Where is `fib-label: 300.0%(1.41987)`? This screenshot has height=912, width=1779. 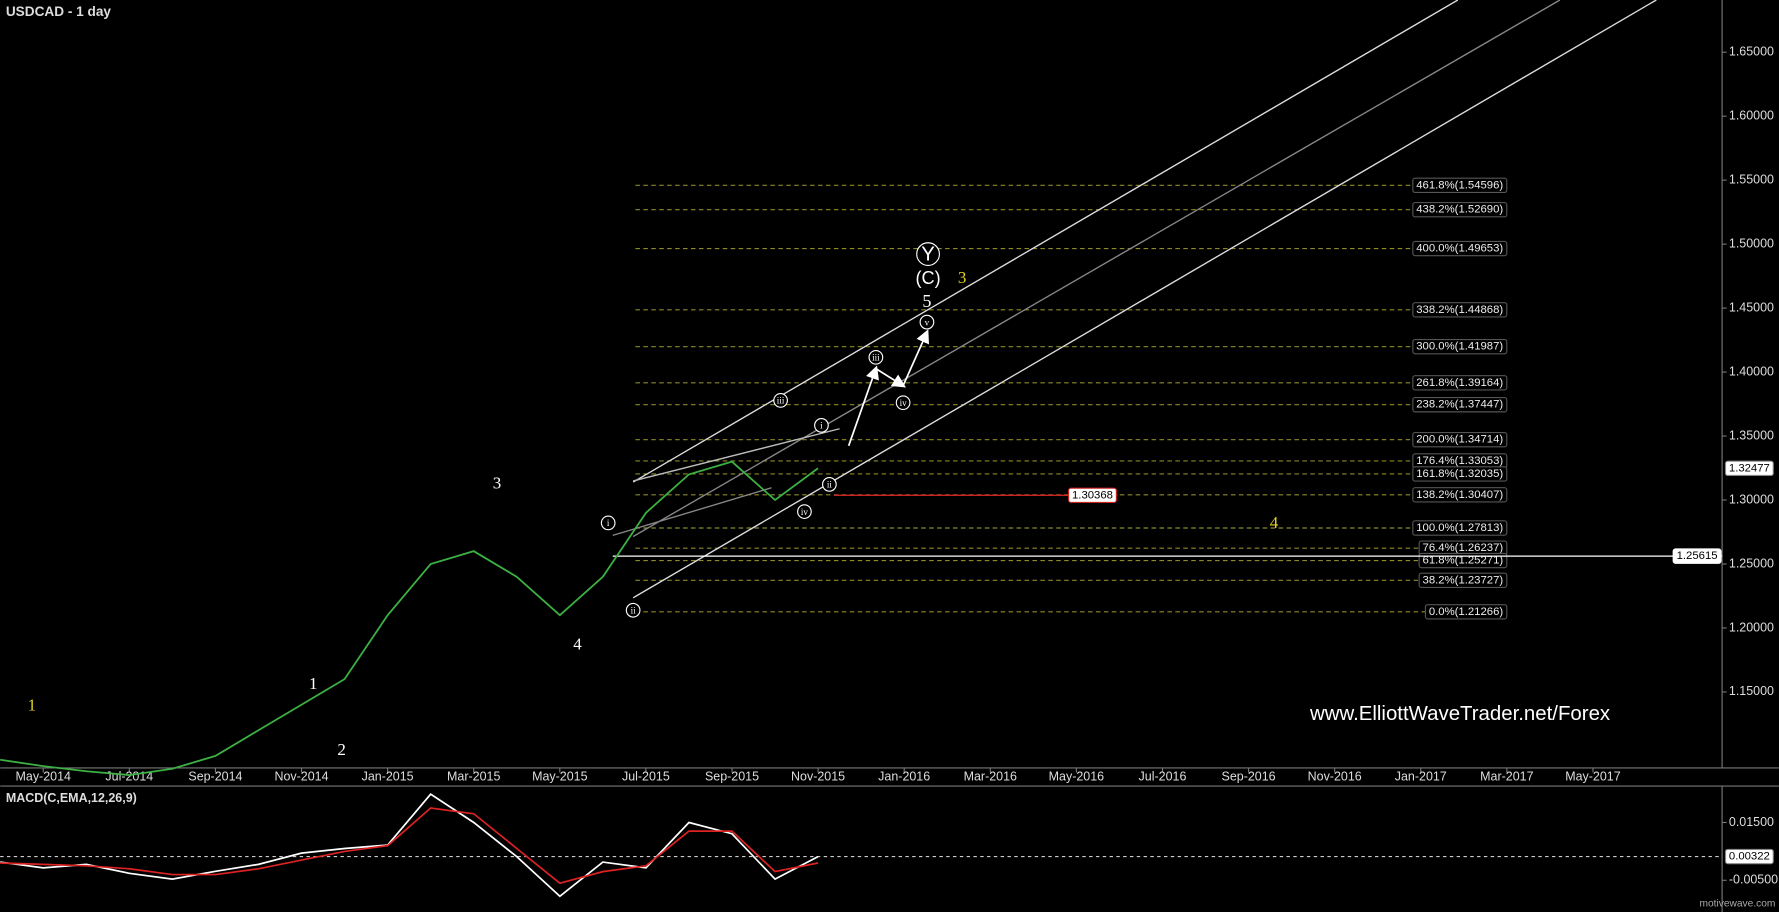 fib-label: 300.0%(1.41987) is located at coordinates (1459, 347).